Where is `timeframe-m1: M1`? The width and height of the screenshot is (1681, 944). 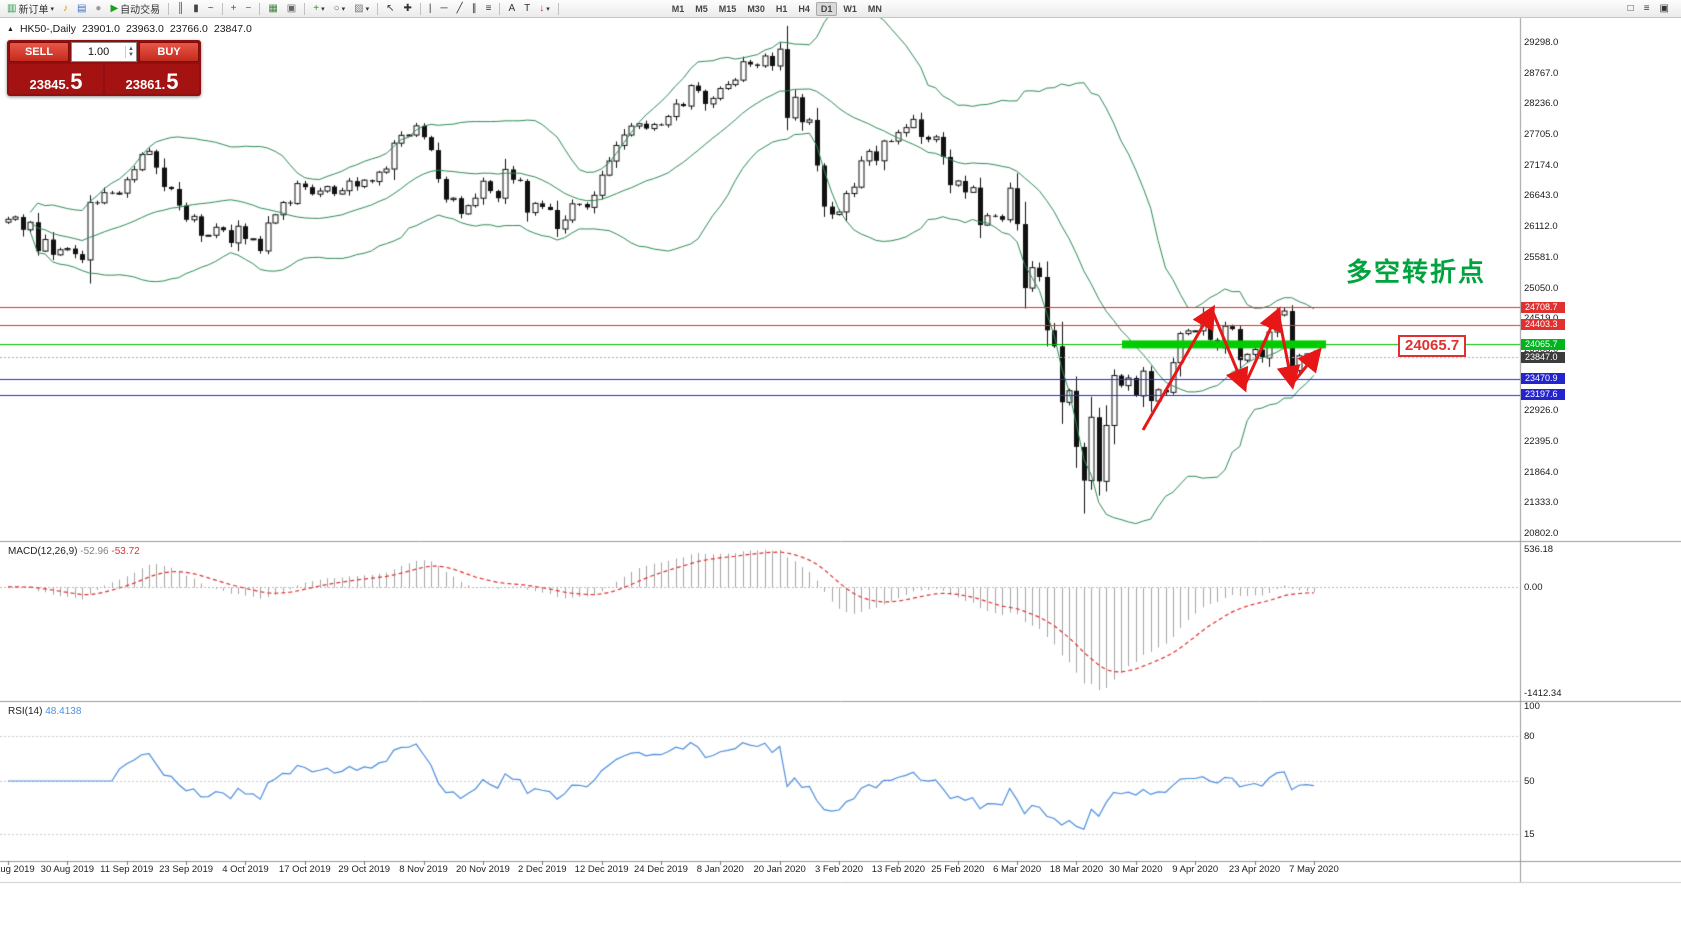
timeframe-m1: M1 is located at coordinates (678, 9).